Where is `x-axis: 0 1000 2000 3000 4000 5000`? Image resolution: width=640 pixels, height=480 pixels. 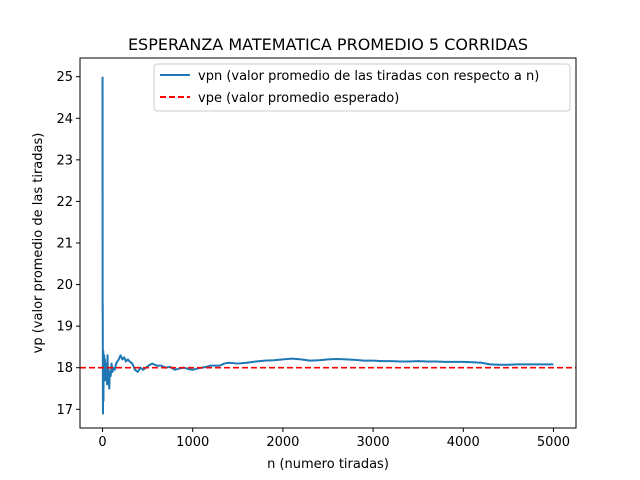 x-axis: 0 1000 2000 3000 4000 5000 is located at coordinates (334, 439).